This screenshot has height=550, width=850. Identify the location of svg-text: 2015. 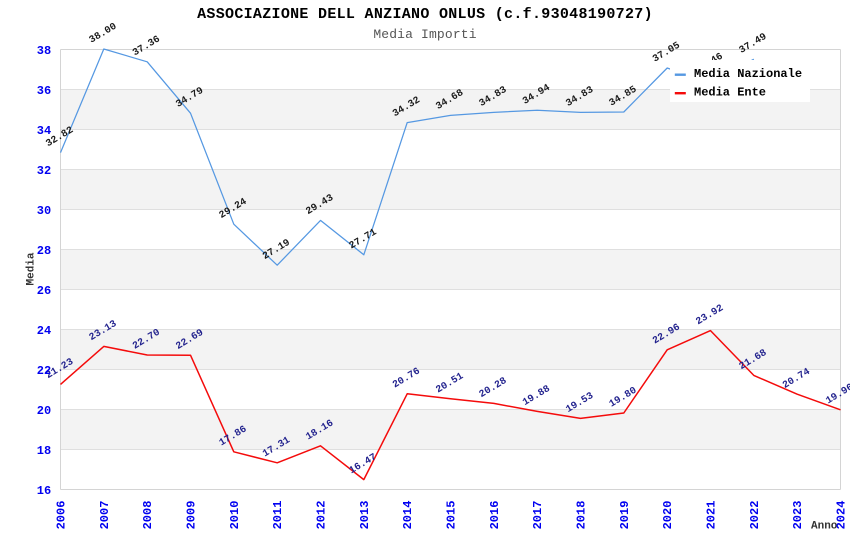
(452, 515).